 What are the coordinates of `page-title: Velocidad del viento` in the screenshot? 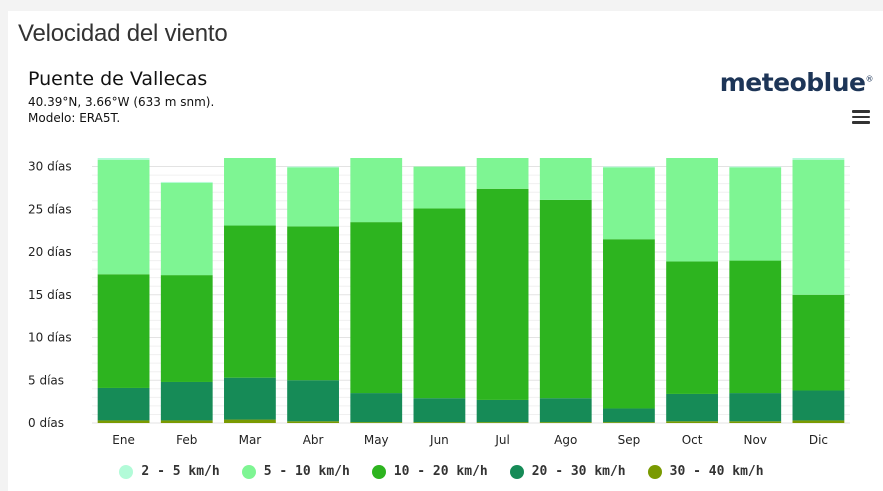 It's located at (123, 33).